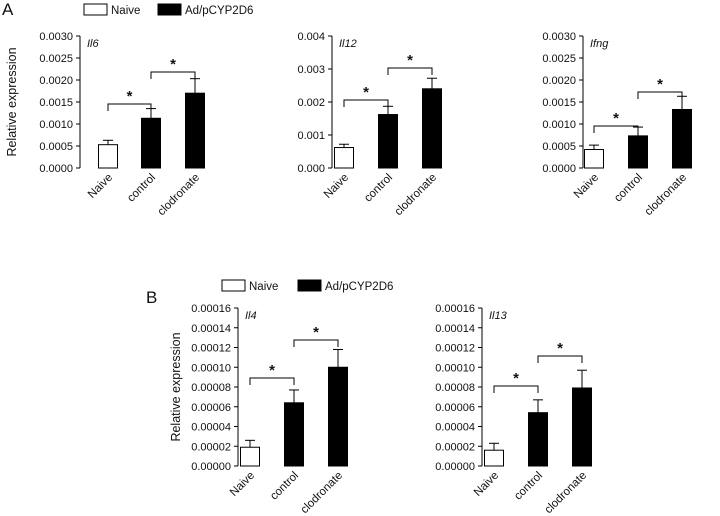  What do you see at coordinates (309, 285) in the screenshot?
I see `legend-swatch-ad-pcyp2d6` at bounding box center [309, 285].